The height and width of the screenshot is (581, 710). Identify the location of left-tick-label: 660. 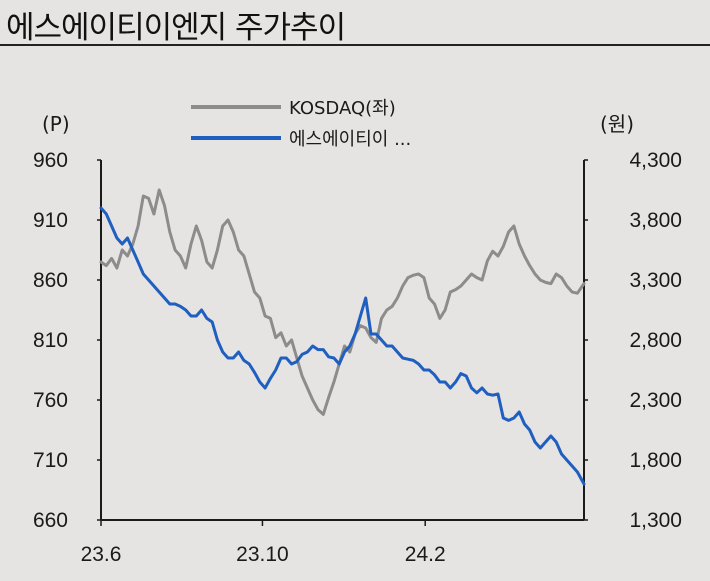
(50, 520).